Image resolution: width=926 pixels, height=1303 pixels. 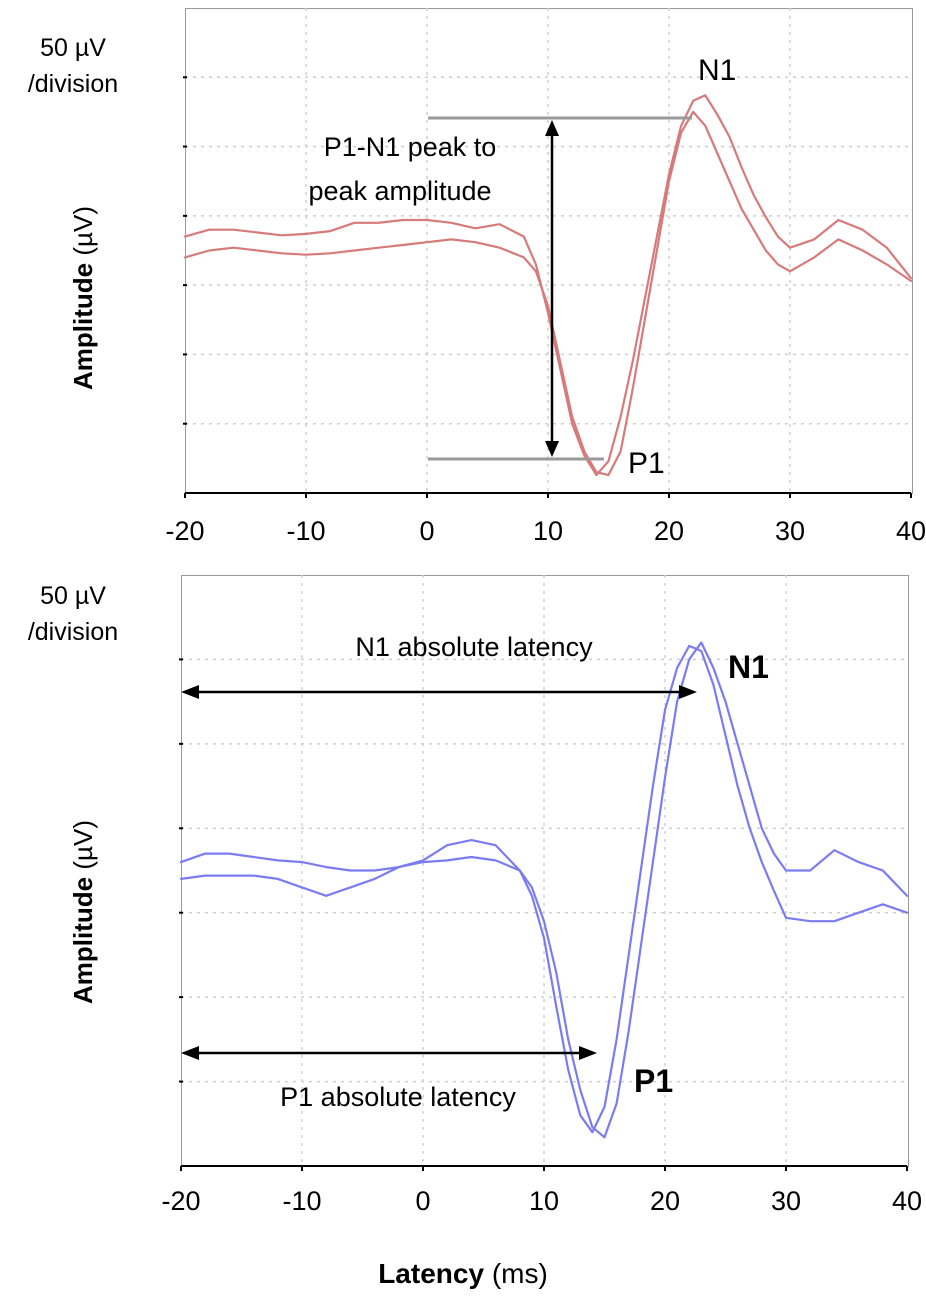 What do you see at coordinates (73, 66) in the screenshot?
I see `scale-label-top: 50 µV /division` at bounding box center [73, 66].